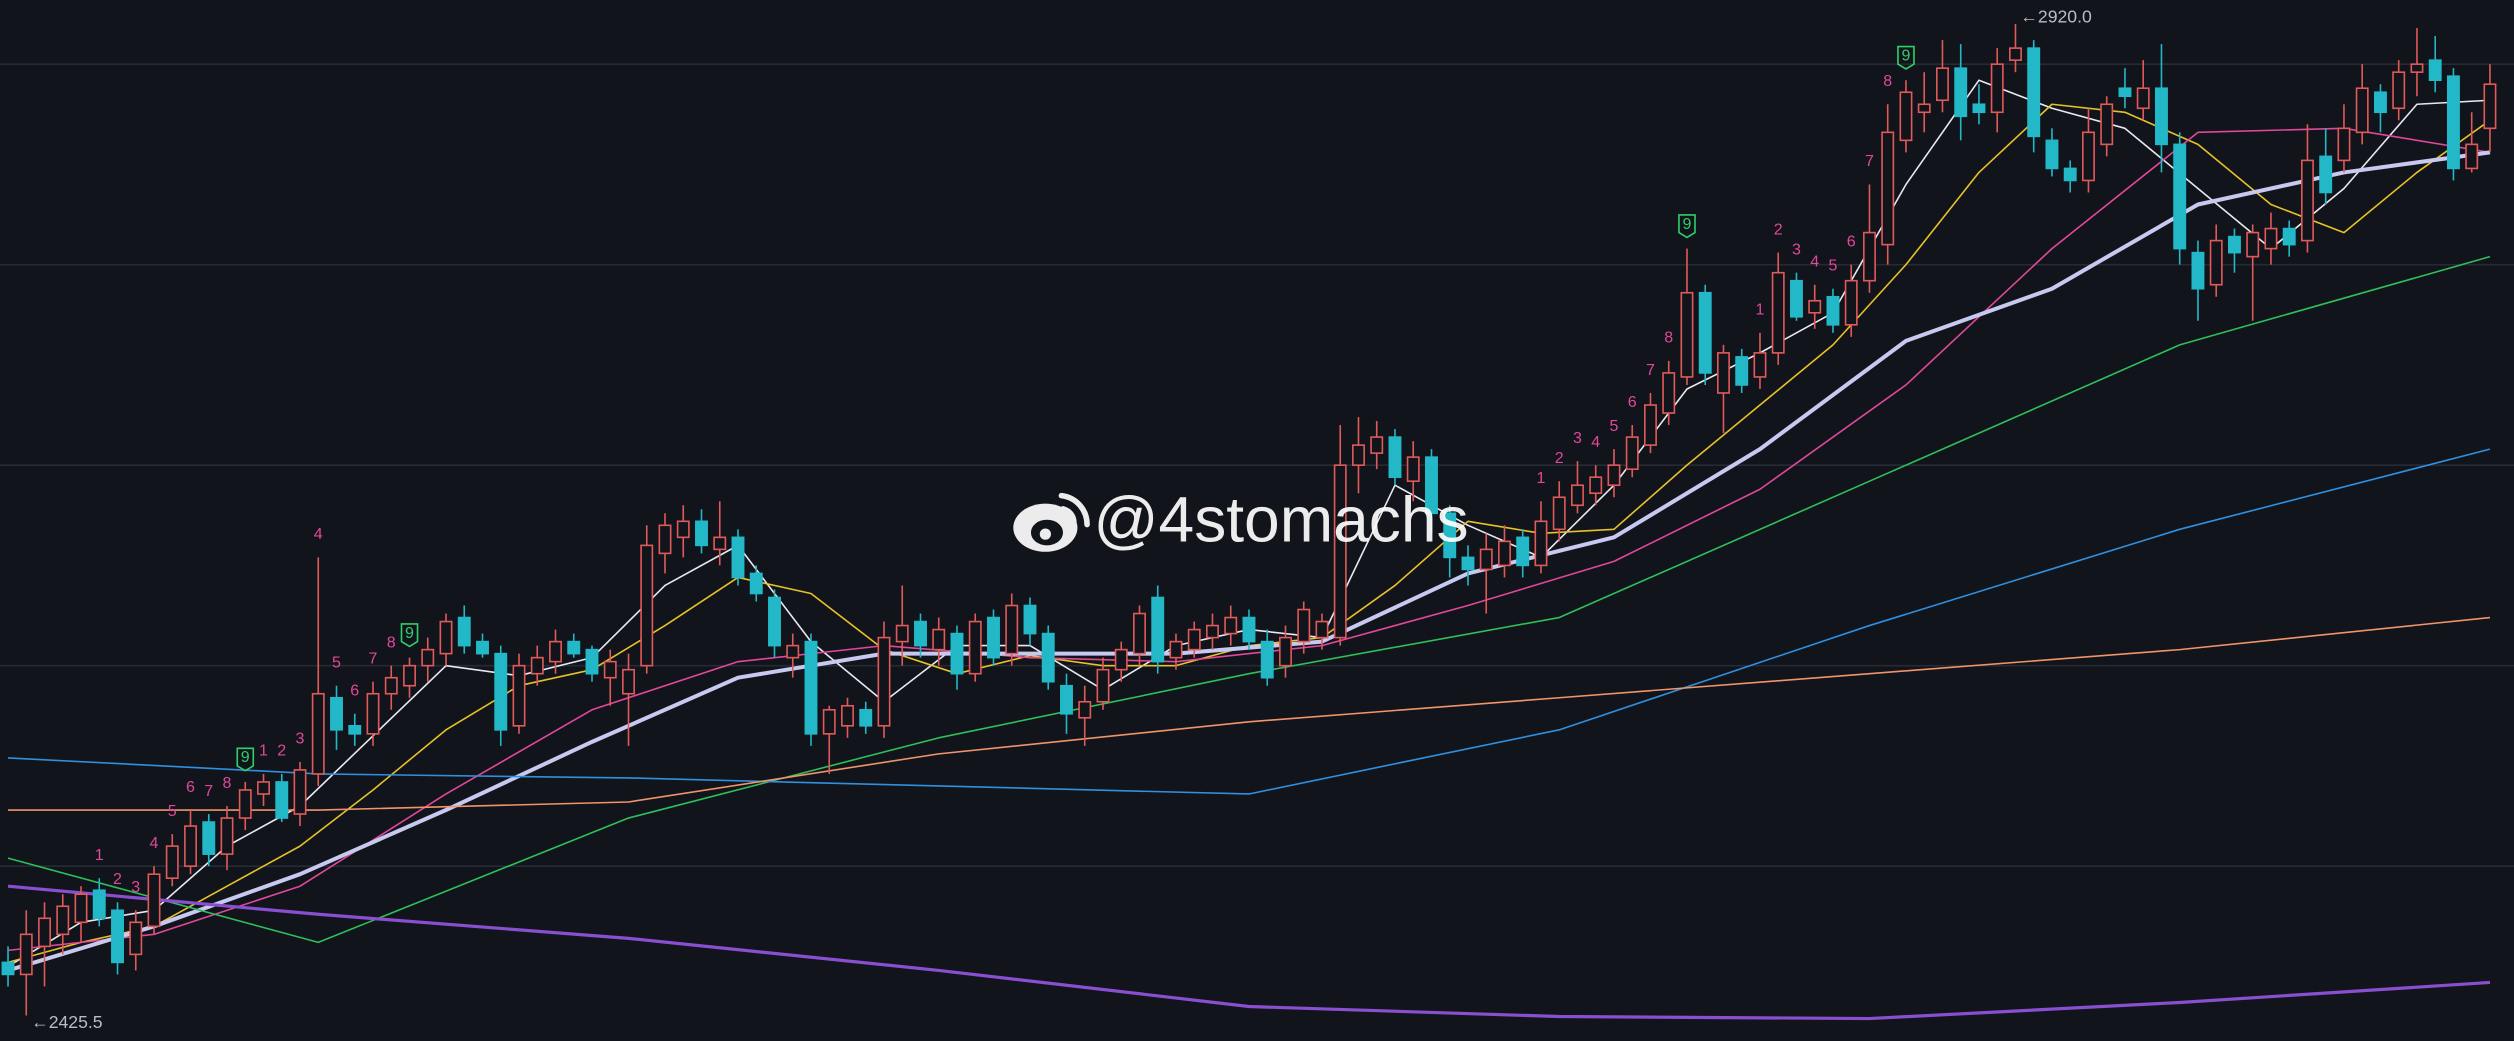 Image resolution: width=2514 pixels, height=1041 pixels. I want to click on td-count: 7, so click(373, 658).